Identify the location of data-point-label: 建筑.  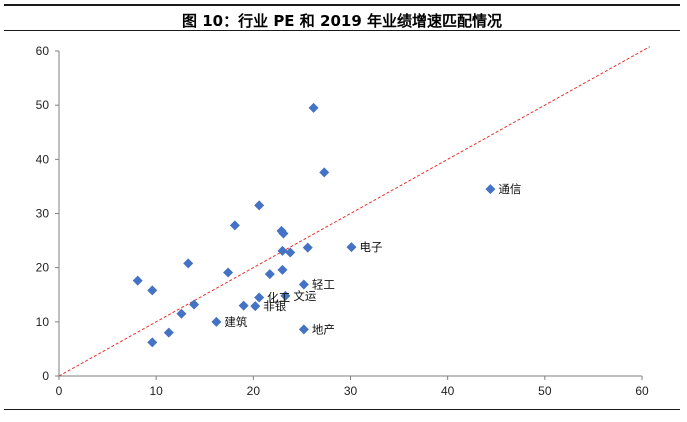
(235, 322).